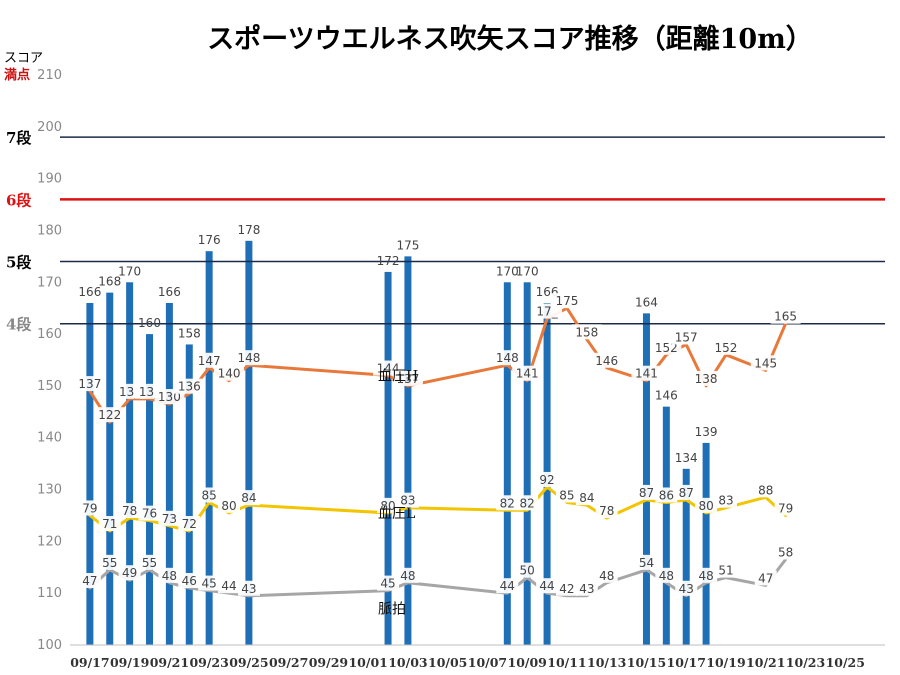 This screenshot has height=675, width=900. What do you see at coordinates (646, 374) in the screenshot?
I see `bp-high-label-10-15: 141` at bounding box center [646, 374].